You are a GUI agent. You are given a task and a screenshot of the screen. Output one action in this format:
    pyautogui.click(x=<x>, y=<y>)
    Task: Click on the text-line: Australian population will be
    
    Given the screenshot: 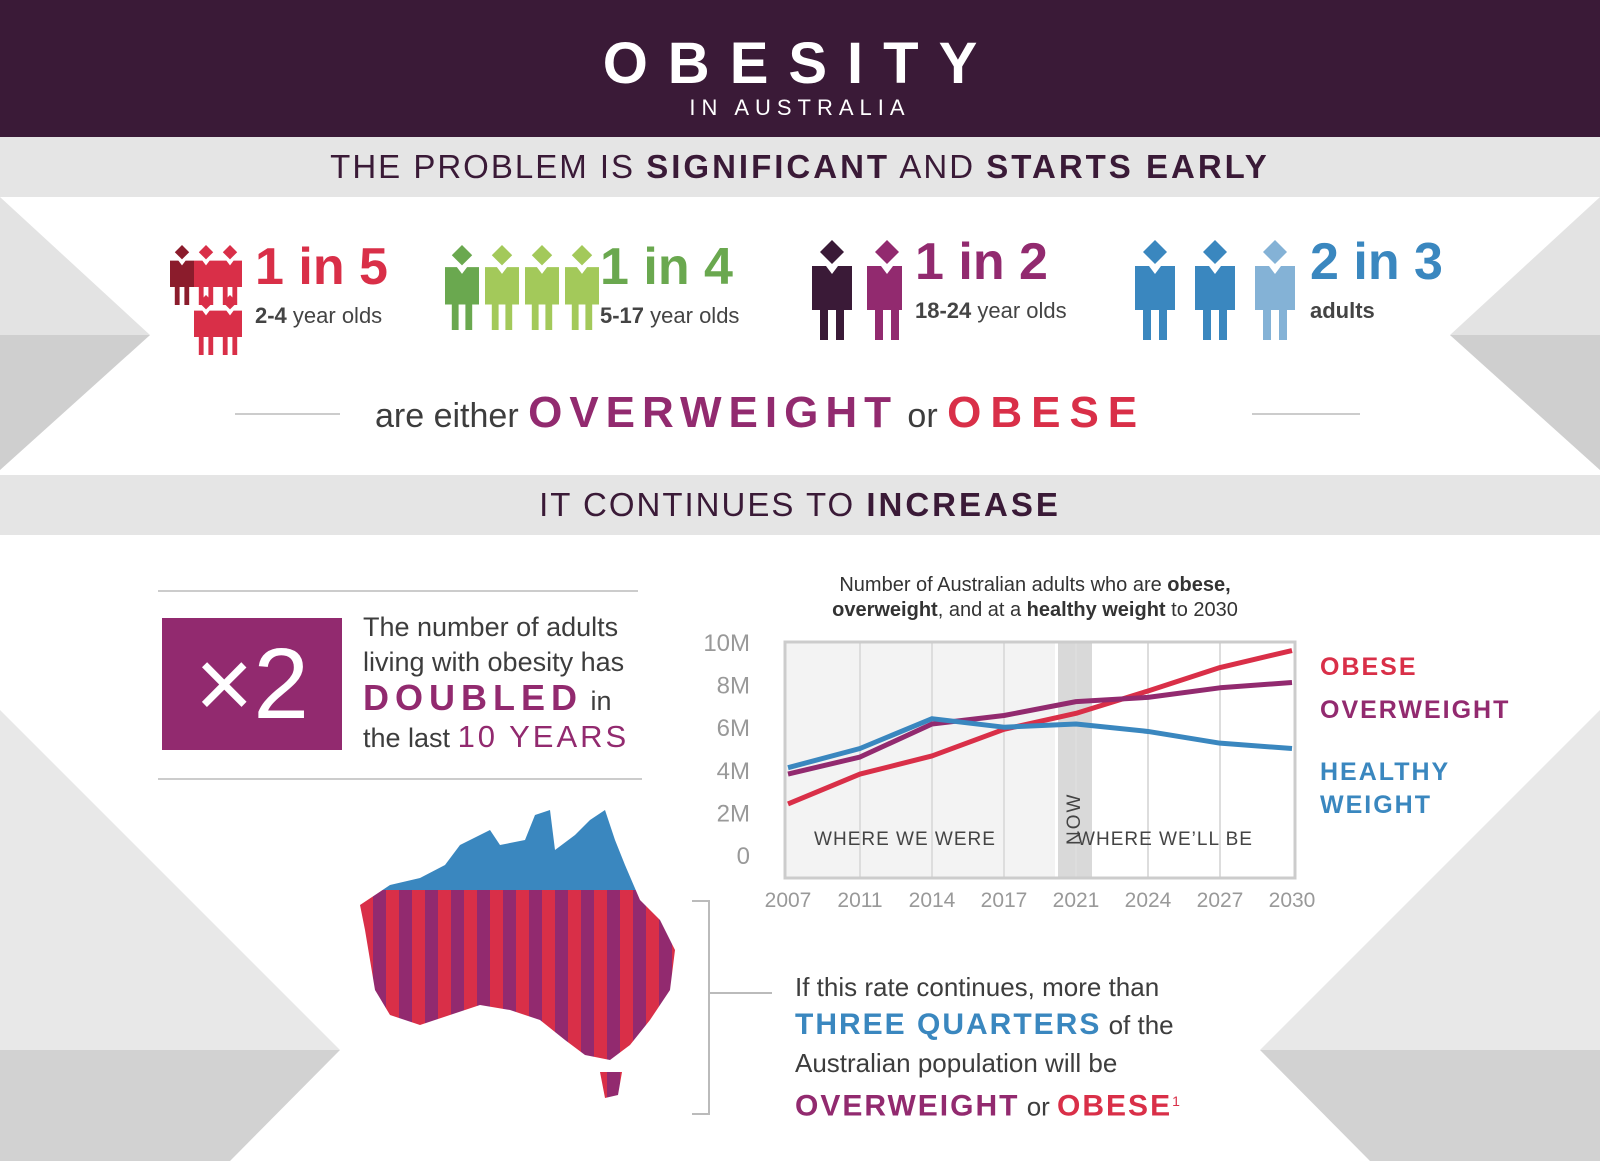 What is the action you would take?
    pyautogui.click(x=956, y=1063)
    